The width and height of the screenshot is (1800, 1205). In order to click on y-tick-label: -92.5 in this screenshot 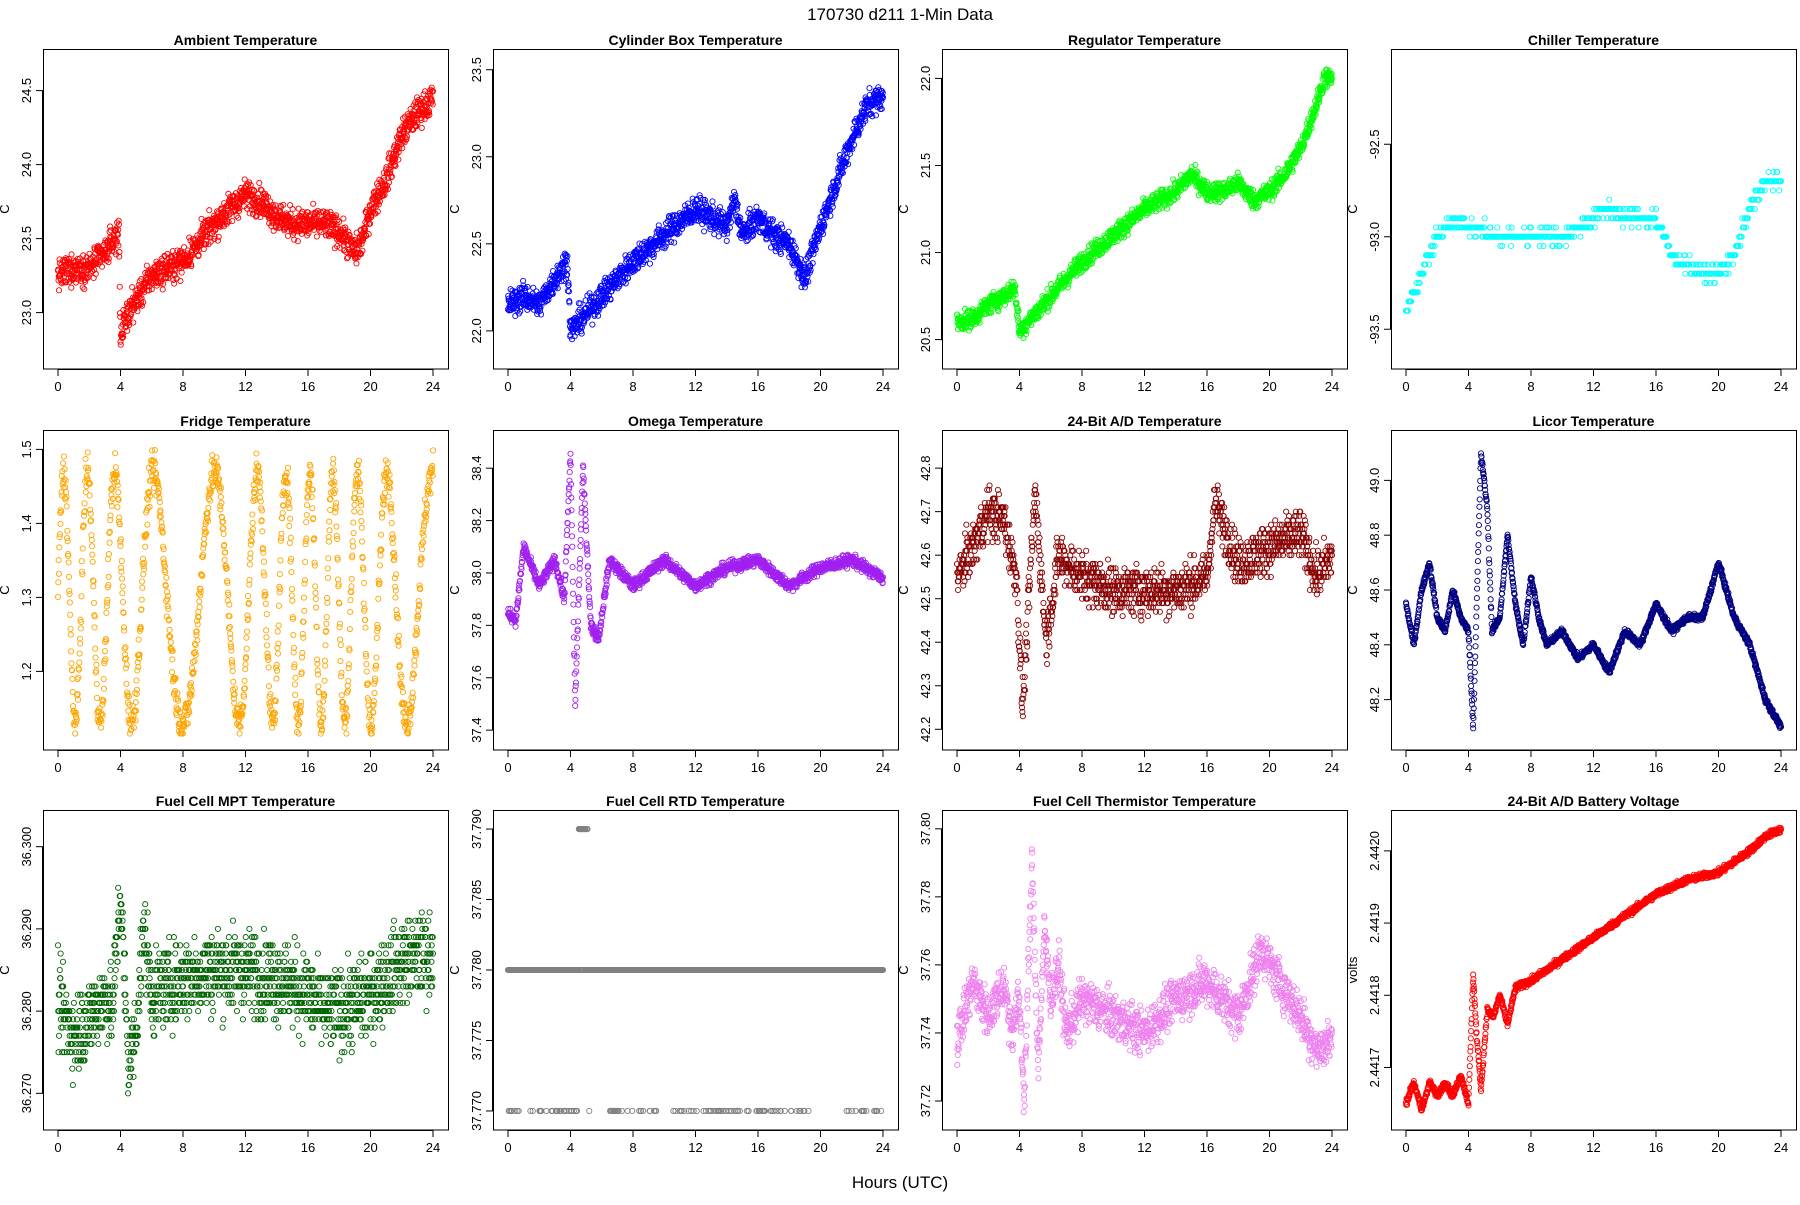, I will do `click(1374, 144)`.